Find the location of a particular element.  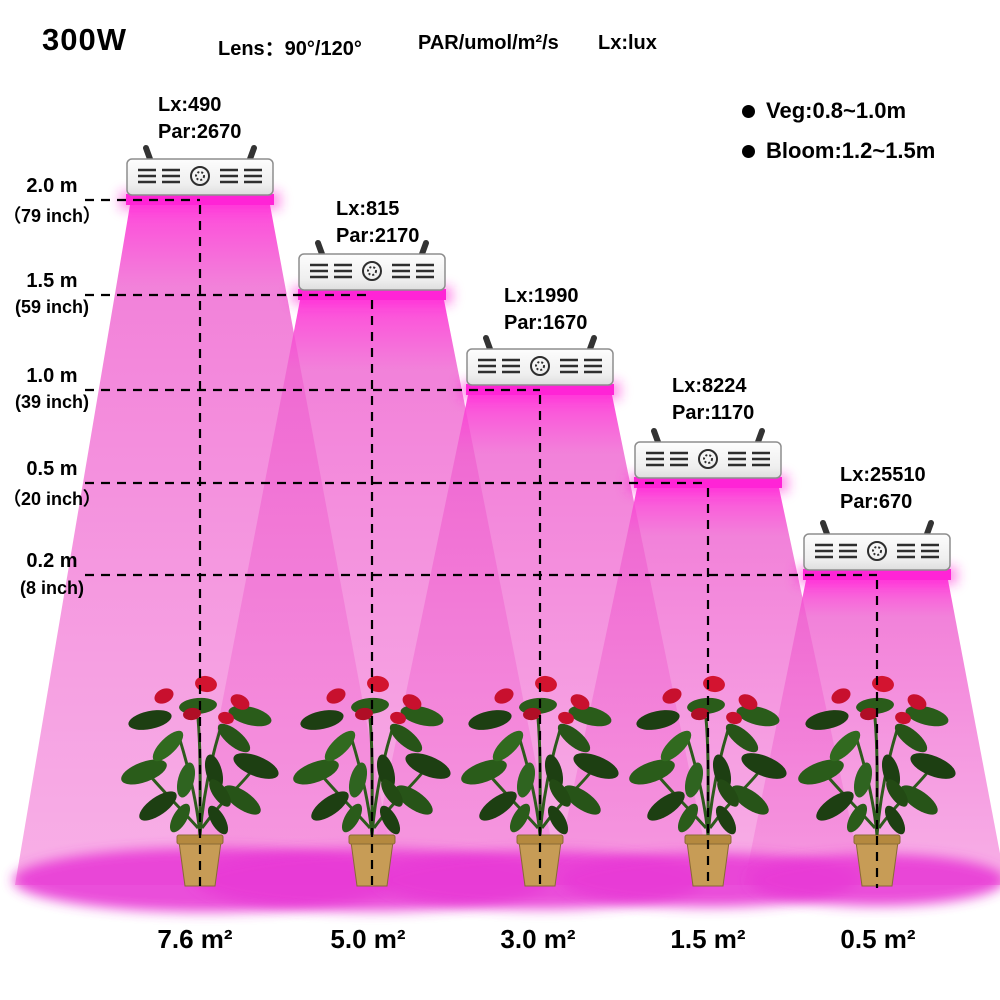

area-label-5: 0.5 m² is located at coordinates (878, 939).